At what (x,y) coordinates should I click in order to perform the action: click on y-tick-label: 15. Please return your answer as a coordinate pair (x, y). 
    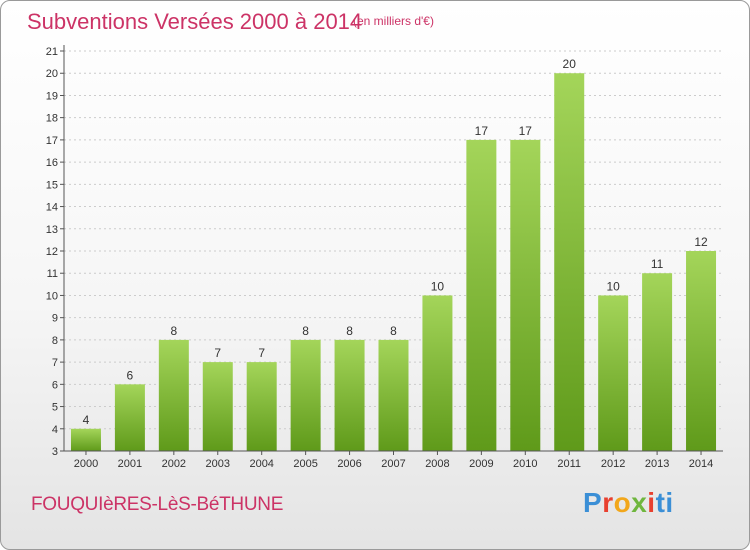
    Looking at the image, I should click on (52, 185).